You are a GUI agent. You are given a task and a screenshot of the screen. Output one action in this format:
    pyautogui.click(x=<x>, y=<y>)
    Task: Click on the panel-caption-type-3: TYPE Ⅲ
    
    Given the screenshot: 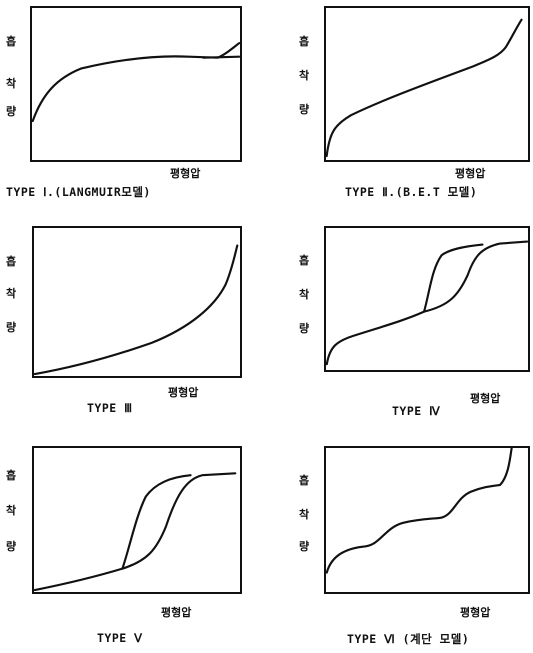 What is the action you would take?
    pyautogui.click(x=110, y=408)
    